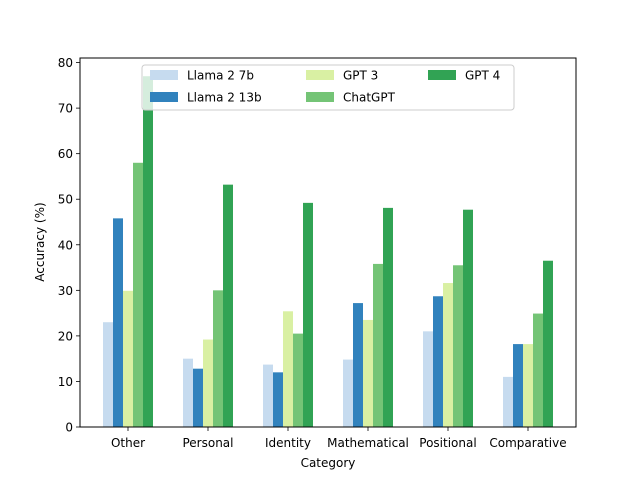 This screenshot has width=640, height=484. What do you see at coordinates (527, 443) in the screenshot?
I see `x-tick-label: Comparative` at bounding box center [527, 443].